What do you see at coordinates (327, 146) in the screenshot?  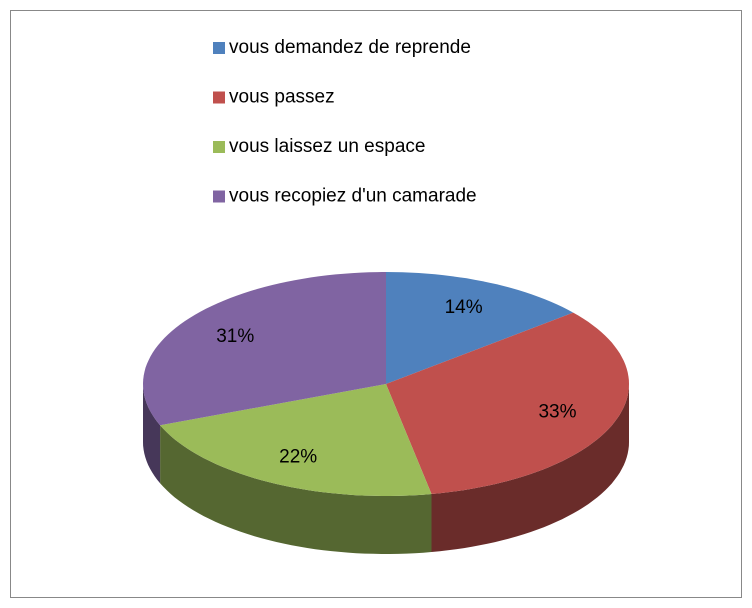 I see `legend-label: vous laissez un espace` at bounding box center [327, 146].